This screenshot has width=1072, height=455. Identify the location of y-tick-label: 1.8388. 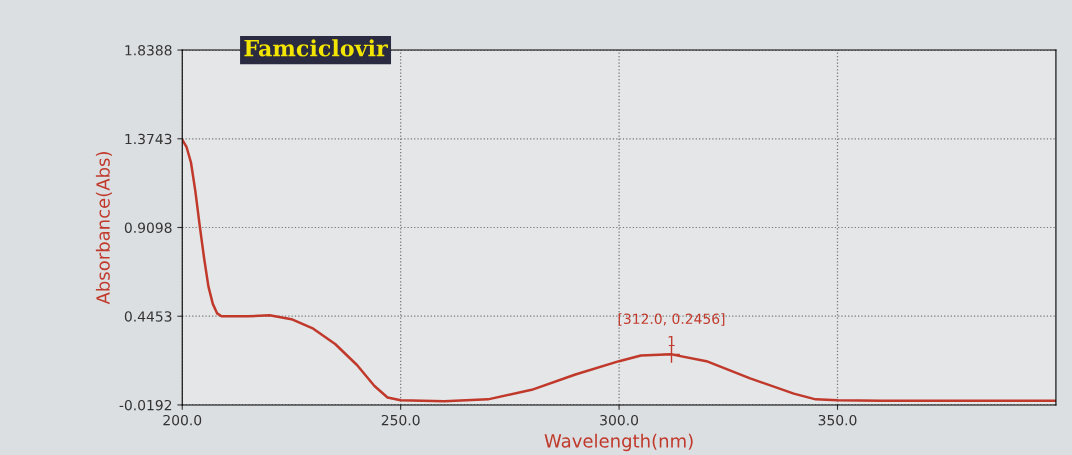
(148, 50).